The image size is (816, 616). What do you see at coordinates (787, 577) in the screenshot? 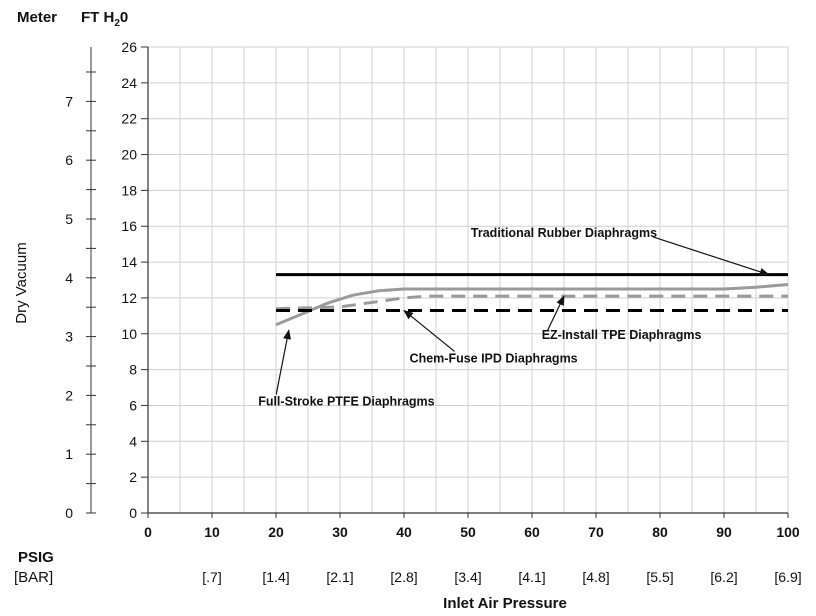
I see `bar-tick-label: [6.9]` at bounding box center [787, 577].